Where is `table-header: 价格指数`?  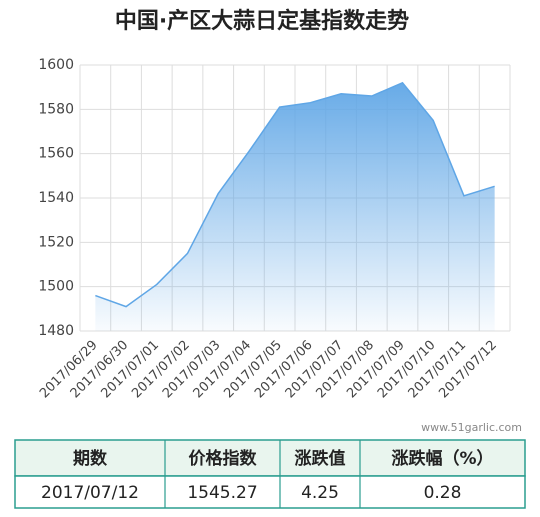 table-header: 价格指数 is located at coordinates (223, 458).